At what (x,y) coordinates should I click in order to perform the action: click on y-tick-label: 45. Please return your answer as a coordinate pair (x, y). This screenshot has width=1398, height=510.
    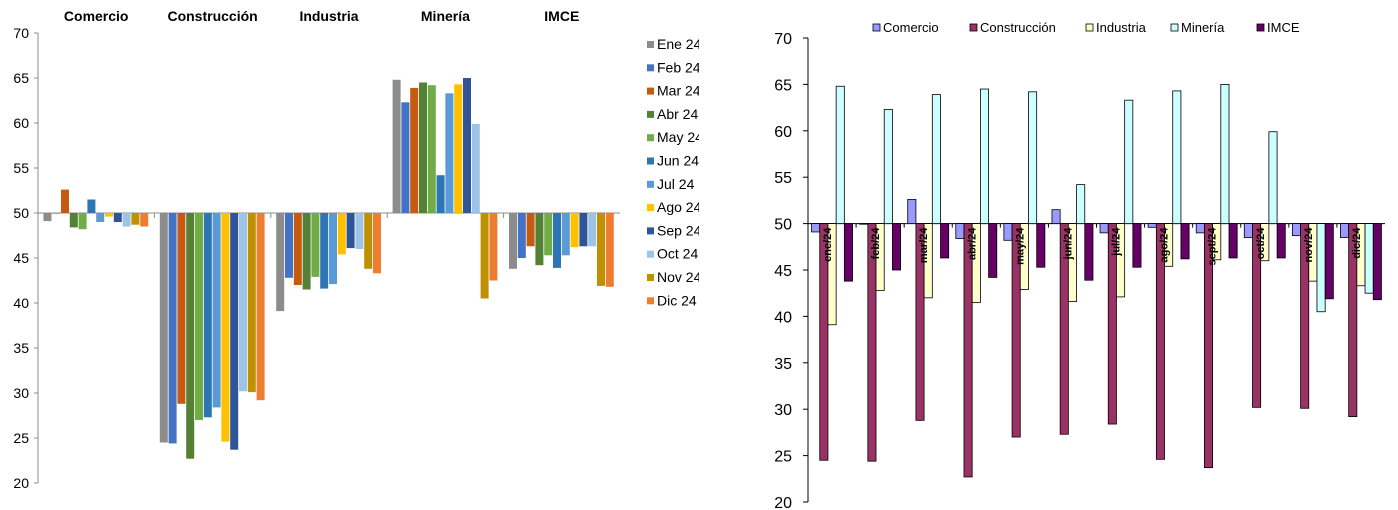
    Looking at the image, I should click on (21, 258).